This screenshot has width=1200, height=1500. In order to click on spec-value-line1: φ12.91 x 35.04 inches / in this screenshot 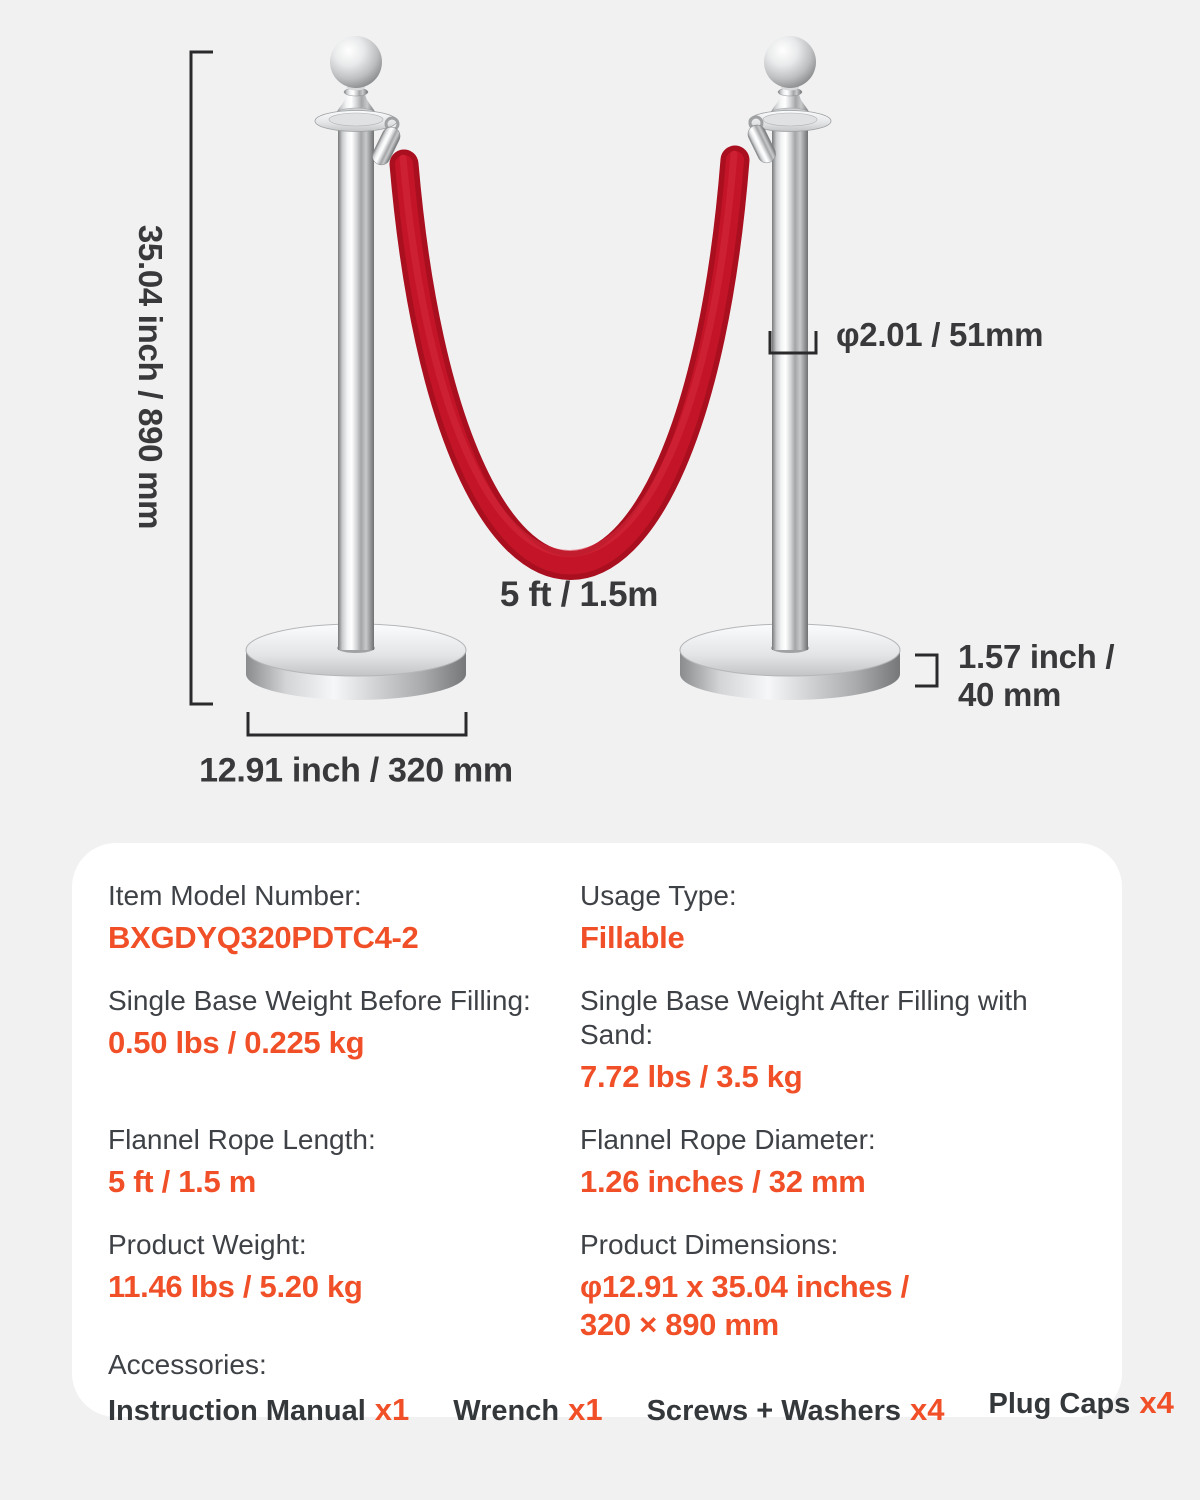, I will do `click(744, 1286)`.